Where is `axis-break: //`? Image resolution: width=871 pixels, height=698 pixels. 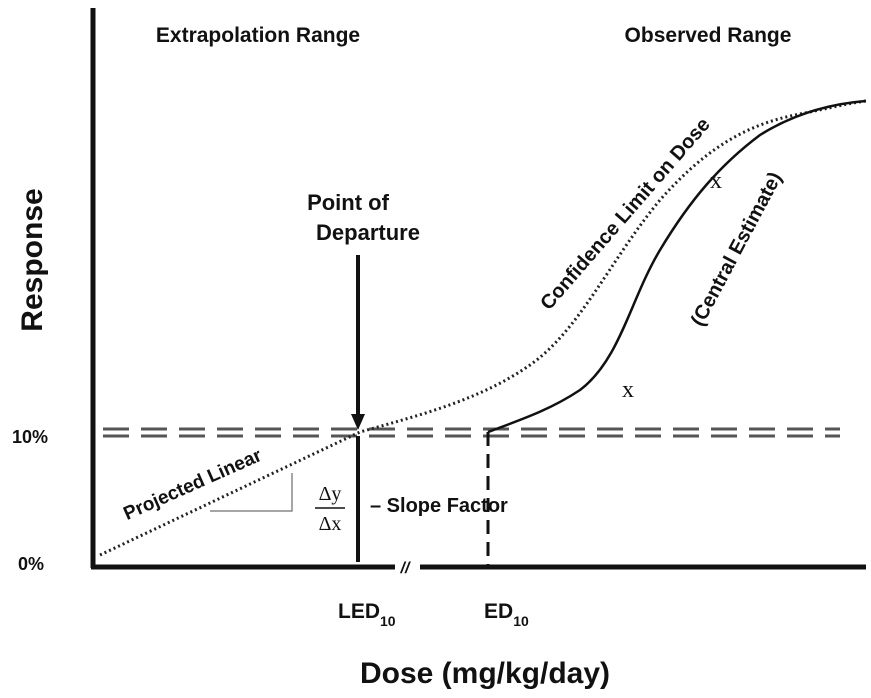 axis-break: // is located at coordinates (405, 568).